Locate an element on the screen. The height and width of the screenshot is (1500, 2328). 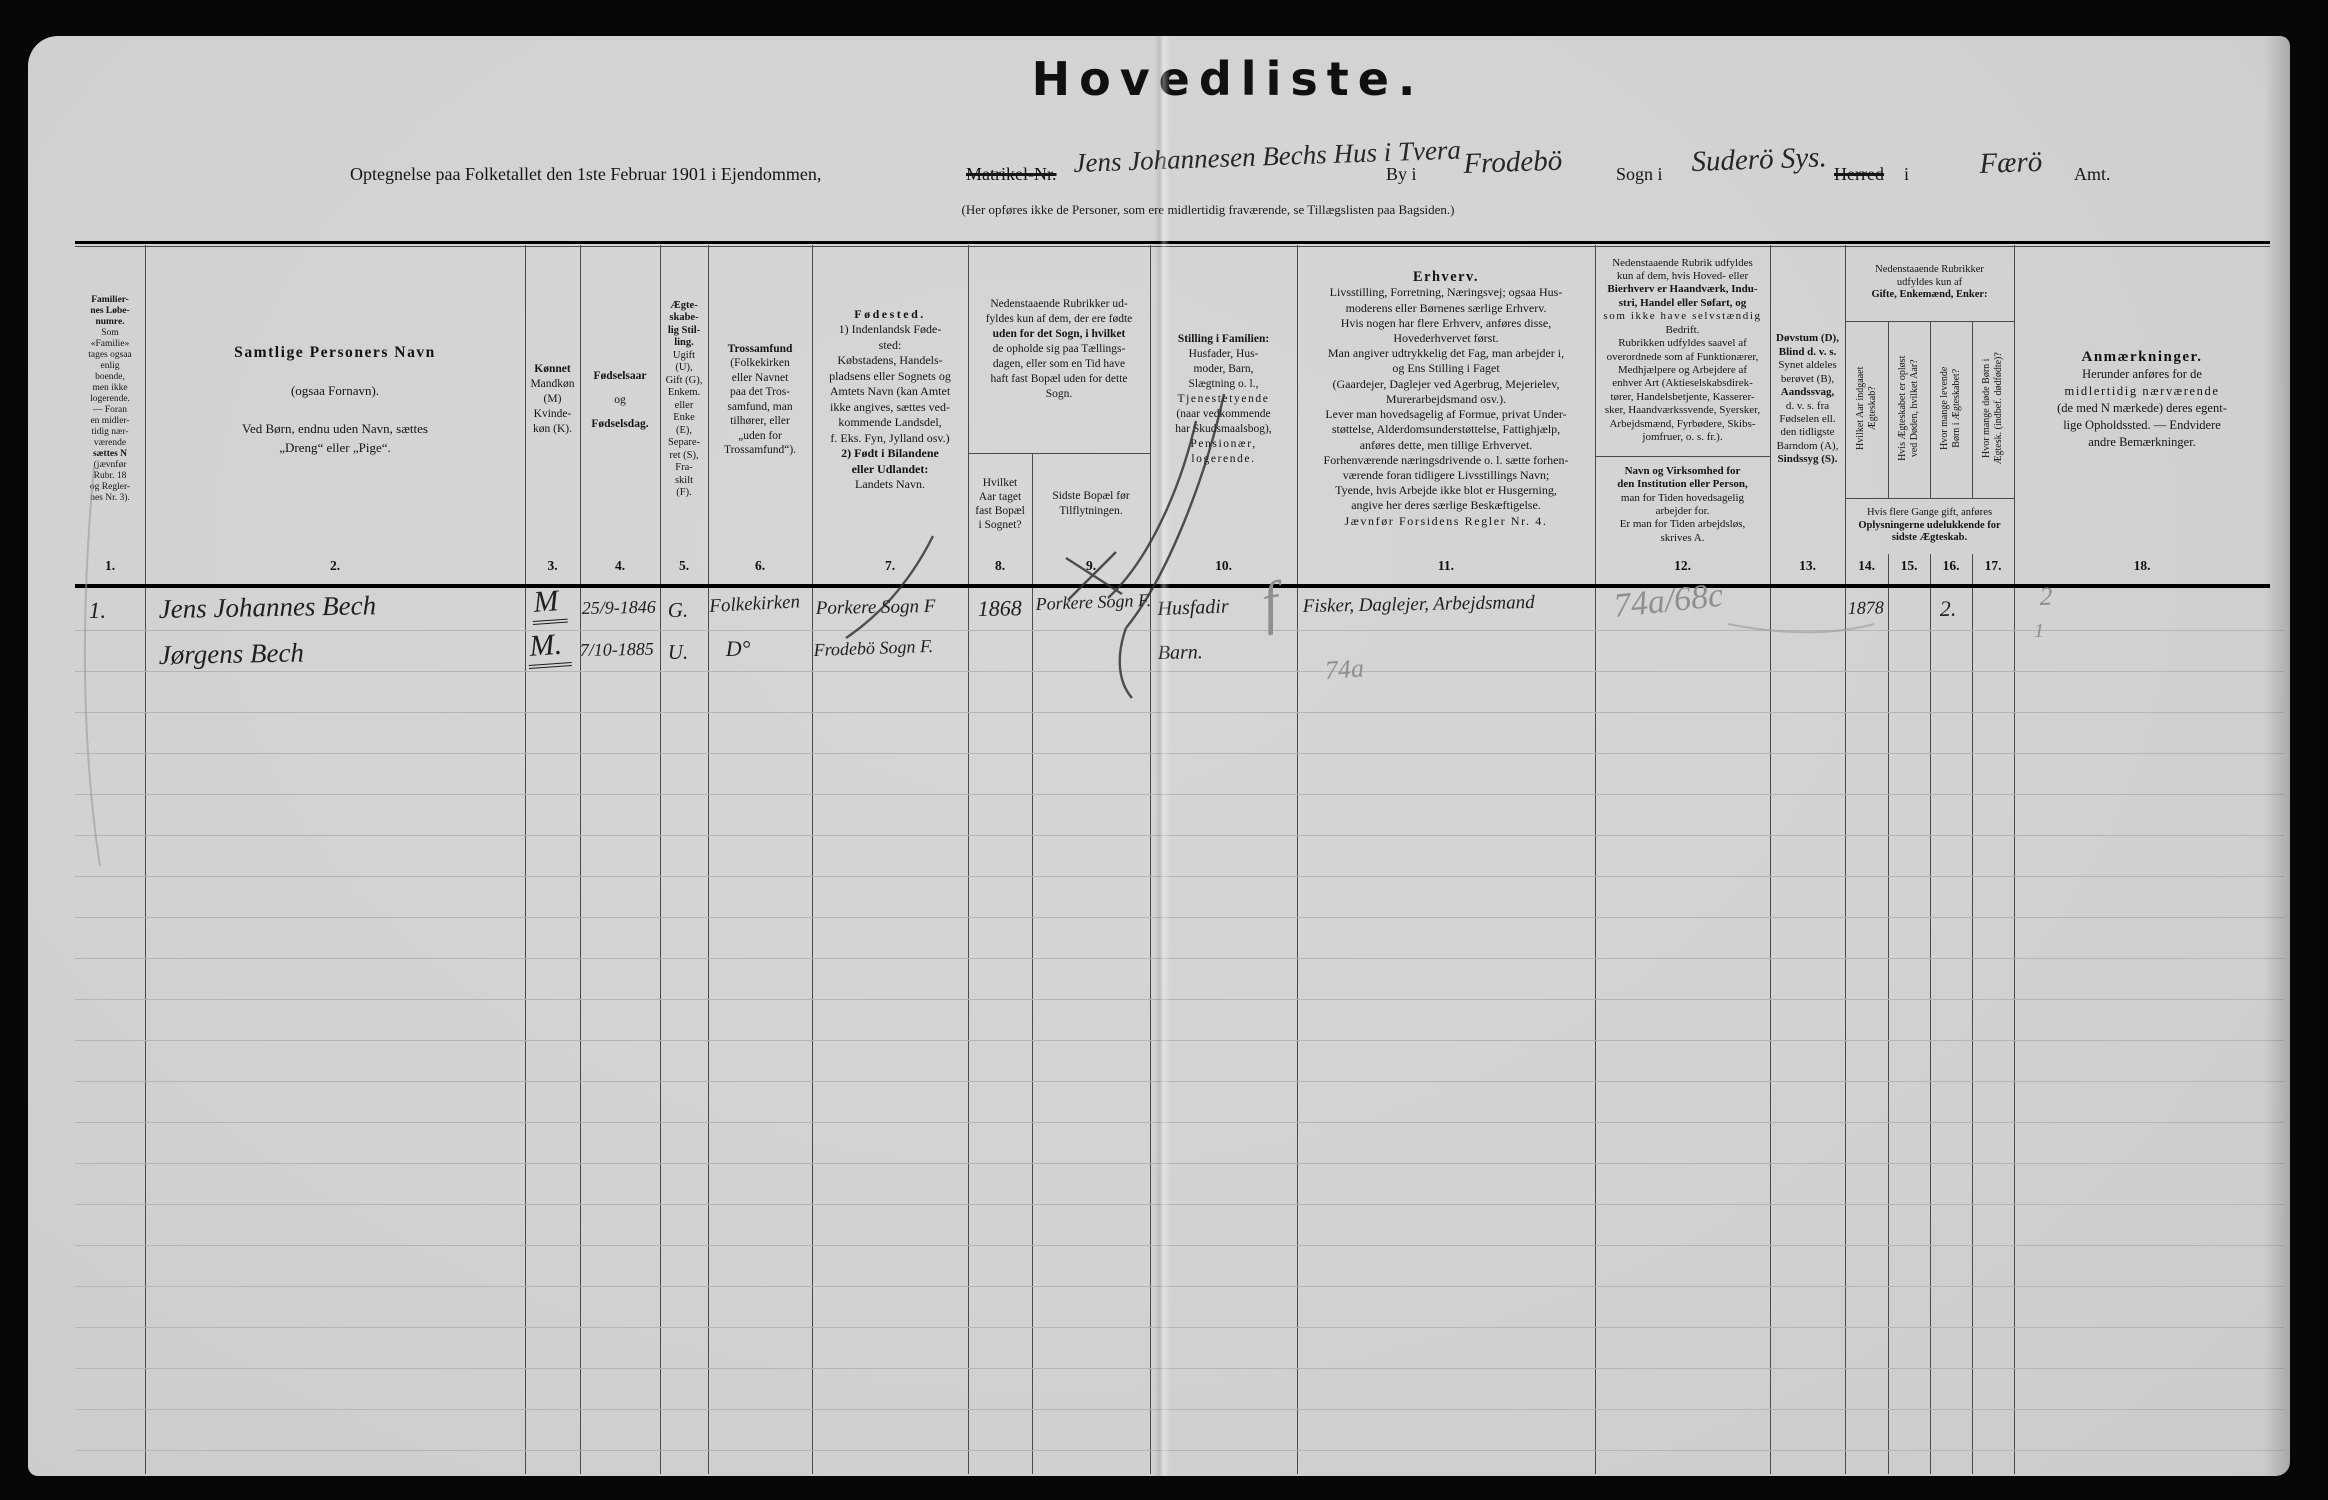
header-text-line: moderens eller Børnenes særlige Erhverv. is located at coordinates (1446, 307).